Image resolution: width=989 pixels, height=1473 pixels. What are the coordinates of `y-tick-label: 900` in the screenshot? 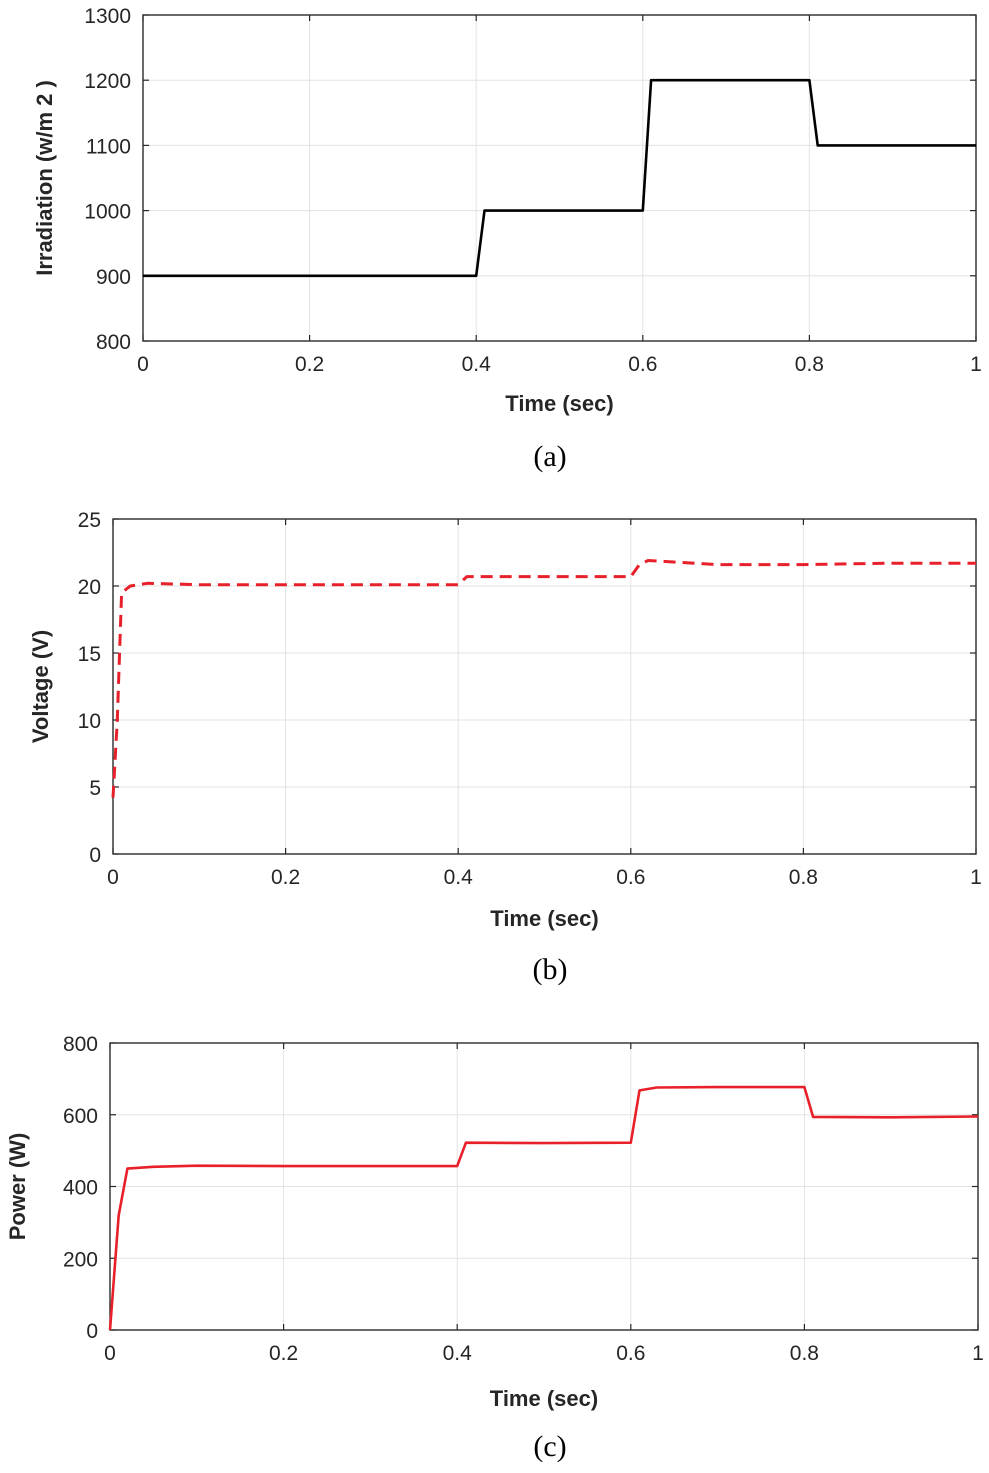 It's located at (113, 277).